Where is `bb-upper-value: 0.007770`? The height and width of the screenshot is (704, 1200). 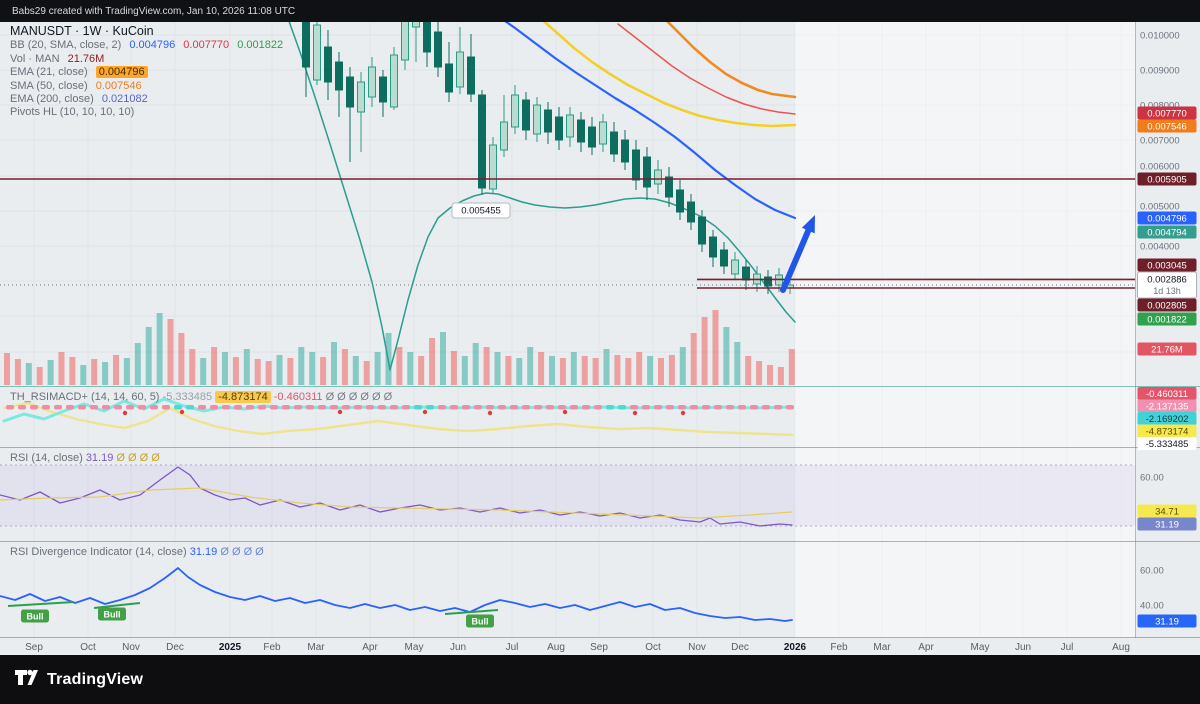 bb-upper-value: 0.007770 is located at coordinates (206, 45).